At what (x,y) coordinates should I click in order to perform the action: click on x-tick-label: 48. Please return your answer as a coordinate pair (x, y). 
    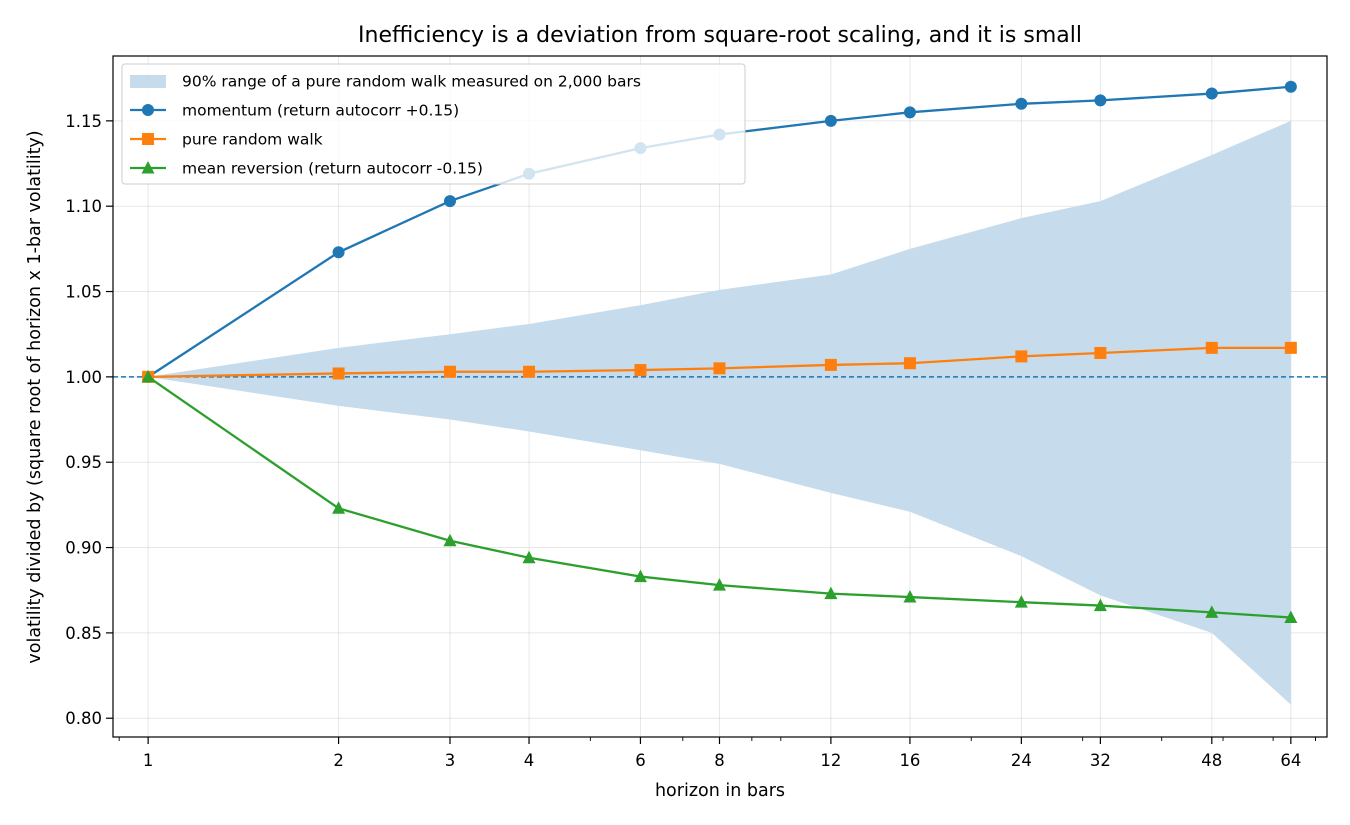
    Looking at the image, I should click on (1211, 760).